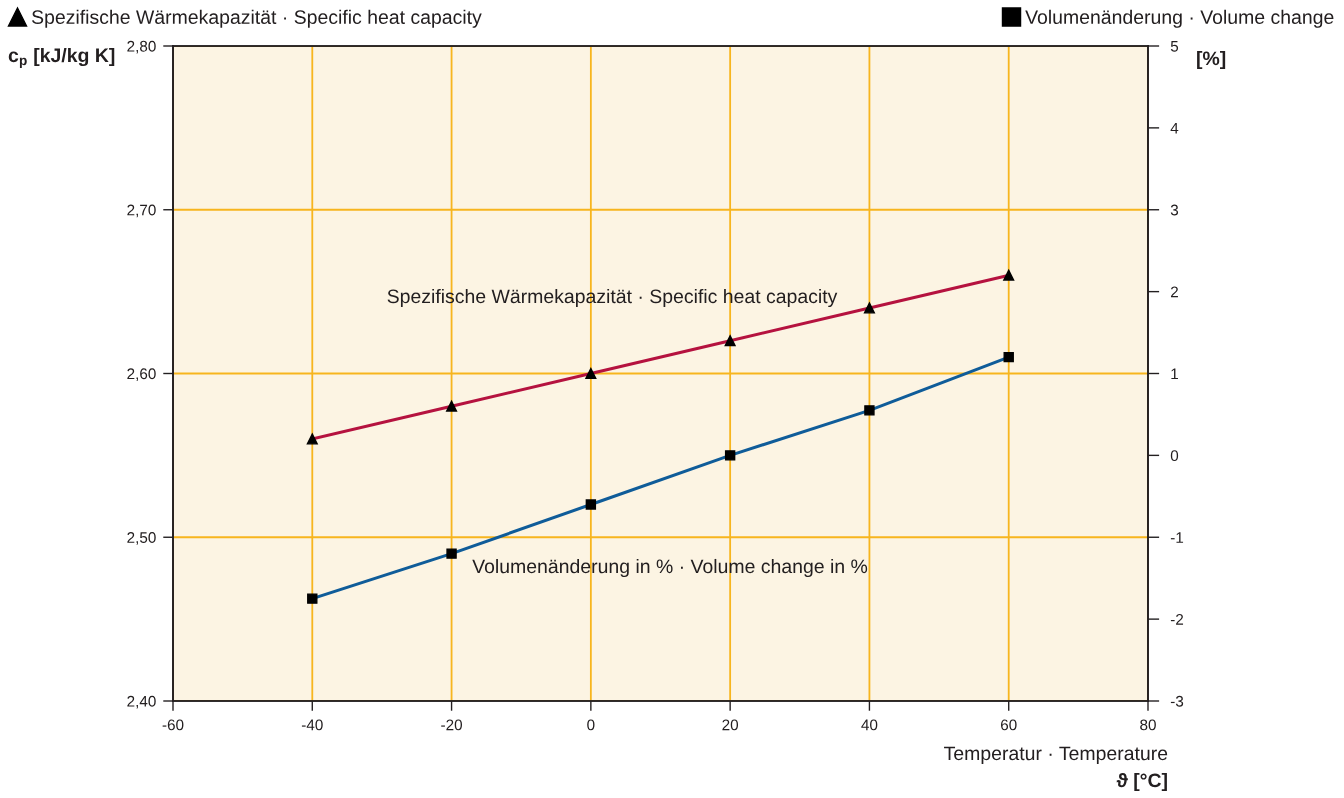 This screenshot has height=798, width=1344. Describe the element at coordinates (141, 374) in the screenshot. I see `y-tick-label: 2,60` at that location.